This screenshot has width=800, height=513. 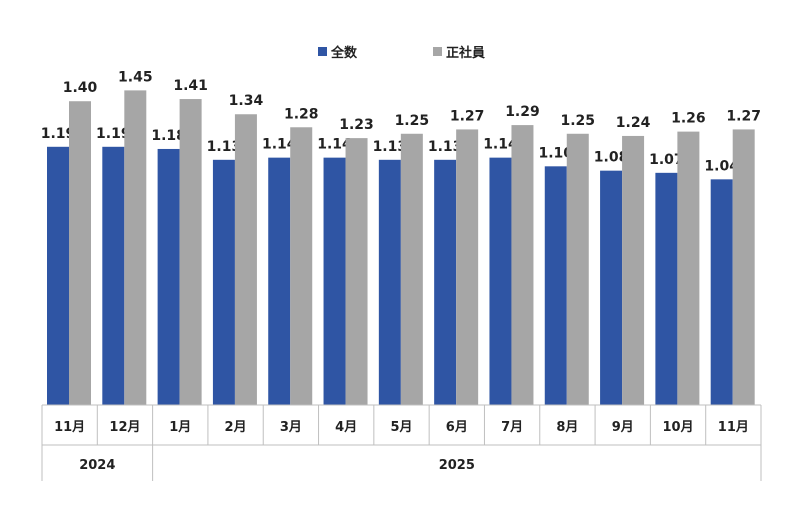 I want to click on data-label-total-8: 1.14, so click(x=500, y=145).